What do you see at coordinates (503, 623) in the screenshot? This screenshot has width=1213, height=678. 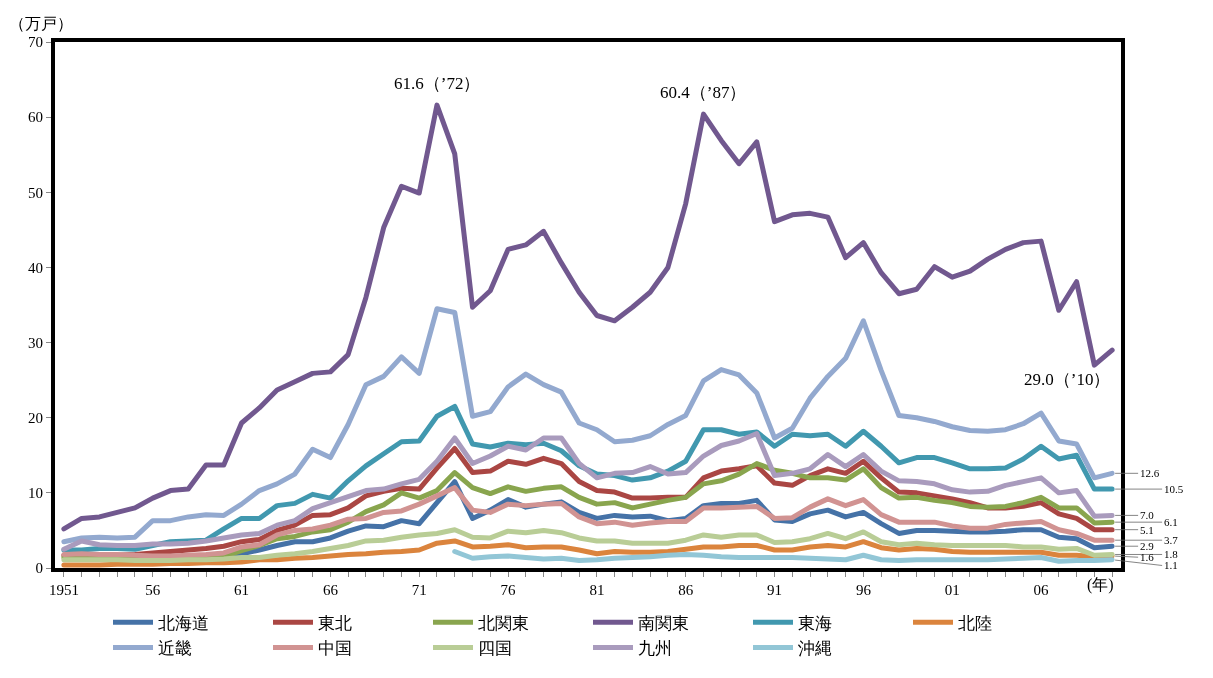 I see `legend-label: 北関東` at bounding box center [503, 623].